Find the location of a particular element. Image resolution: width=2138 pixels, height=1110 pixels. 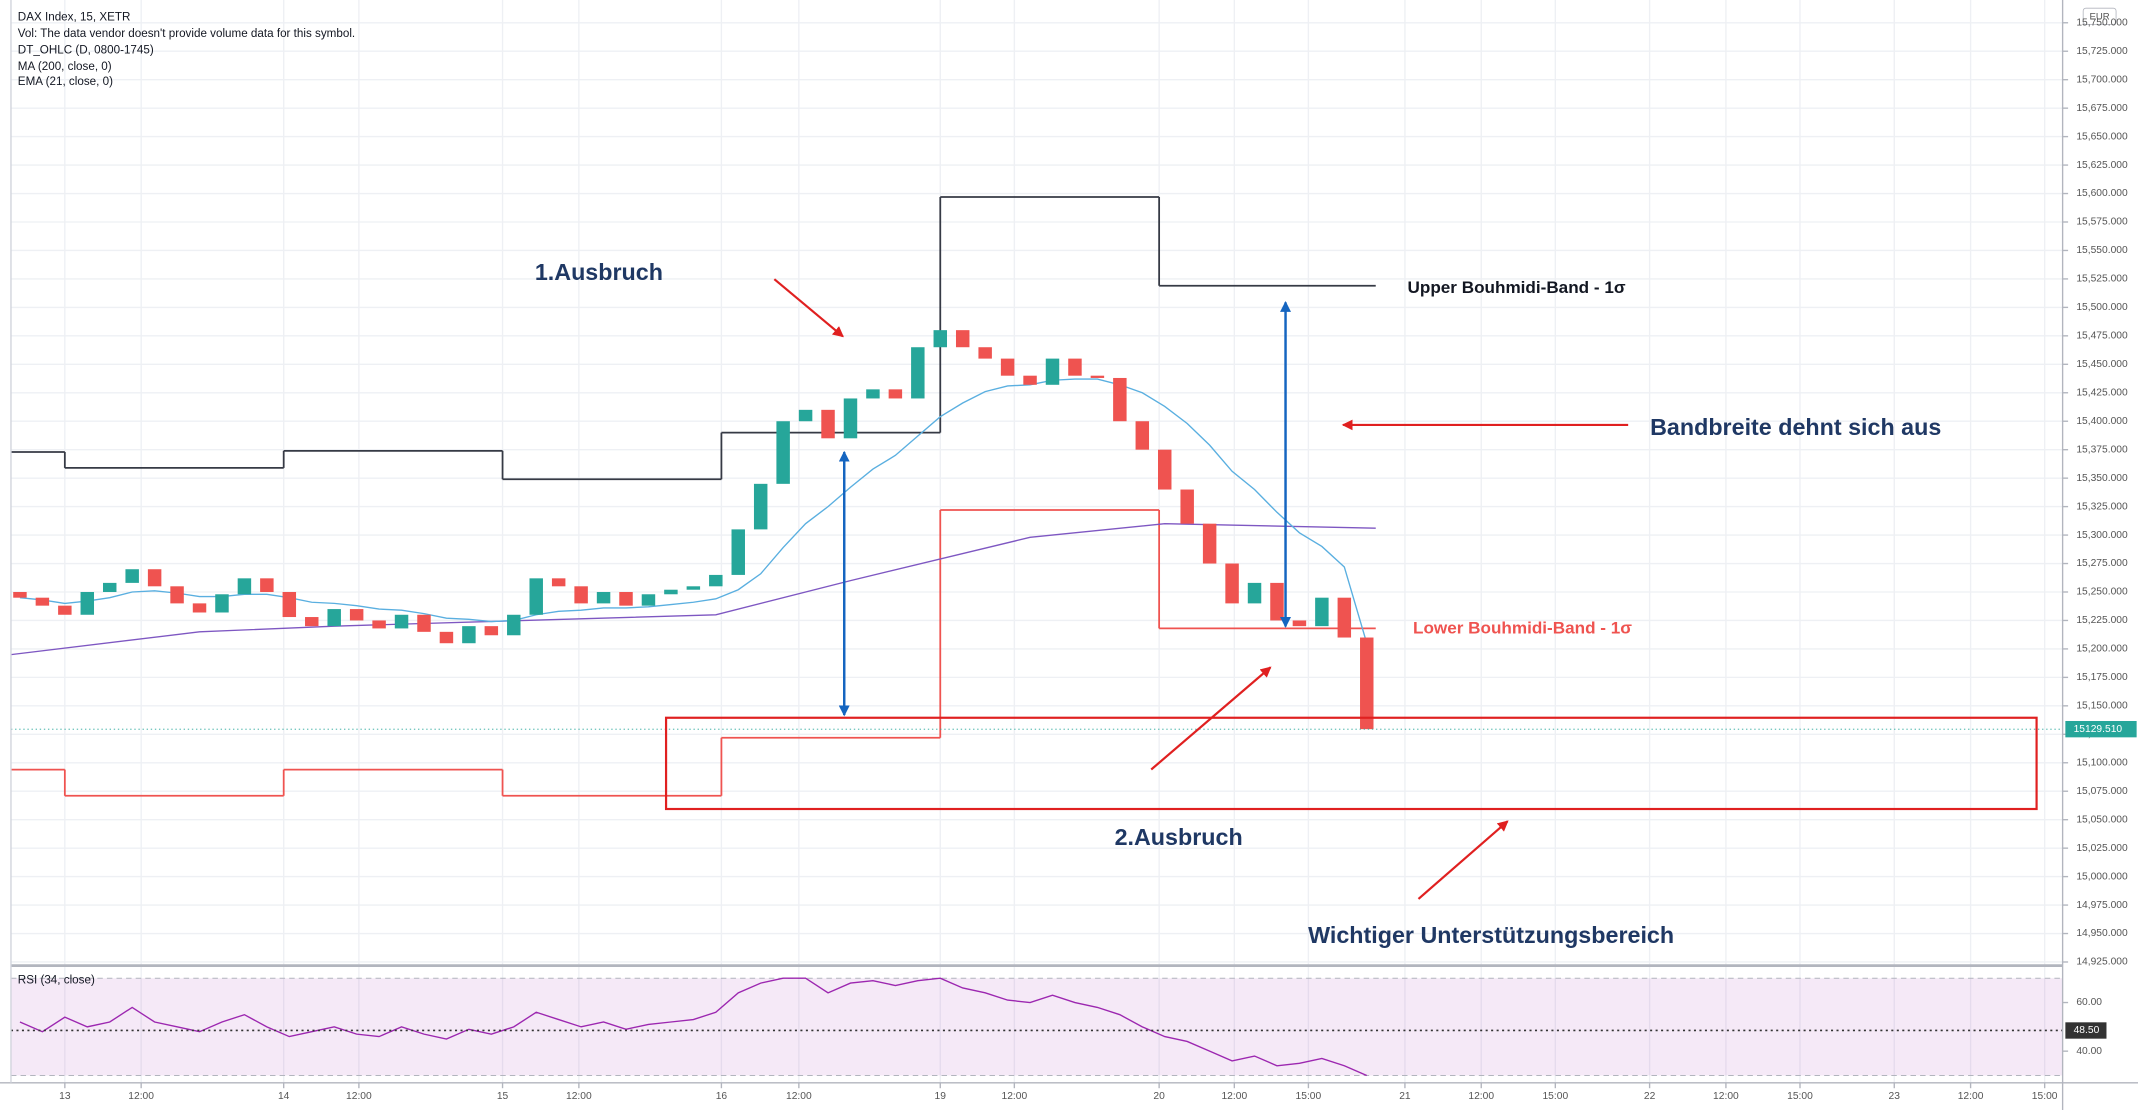

legend-entry: MA (200, close, 0) is located at coordinates (65, 66).